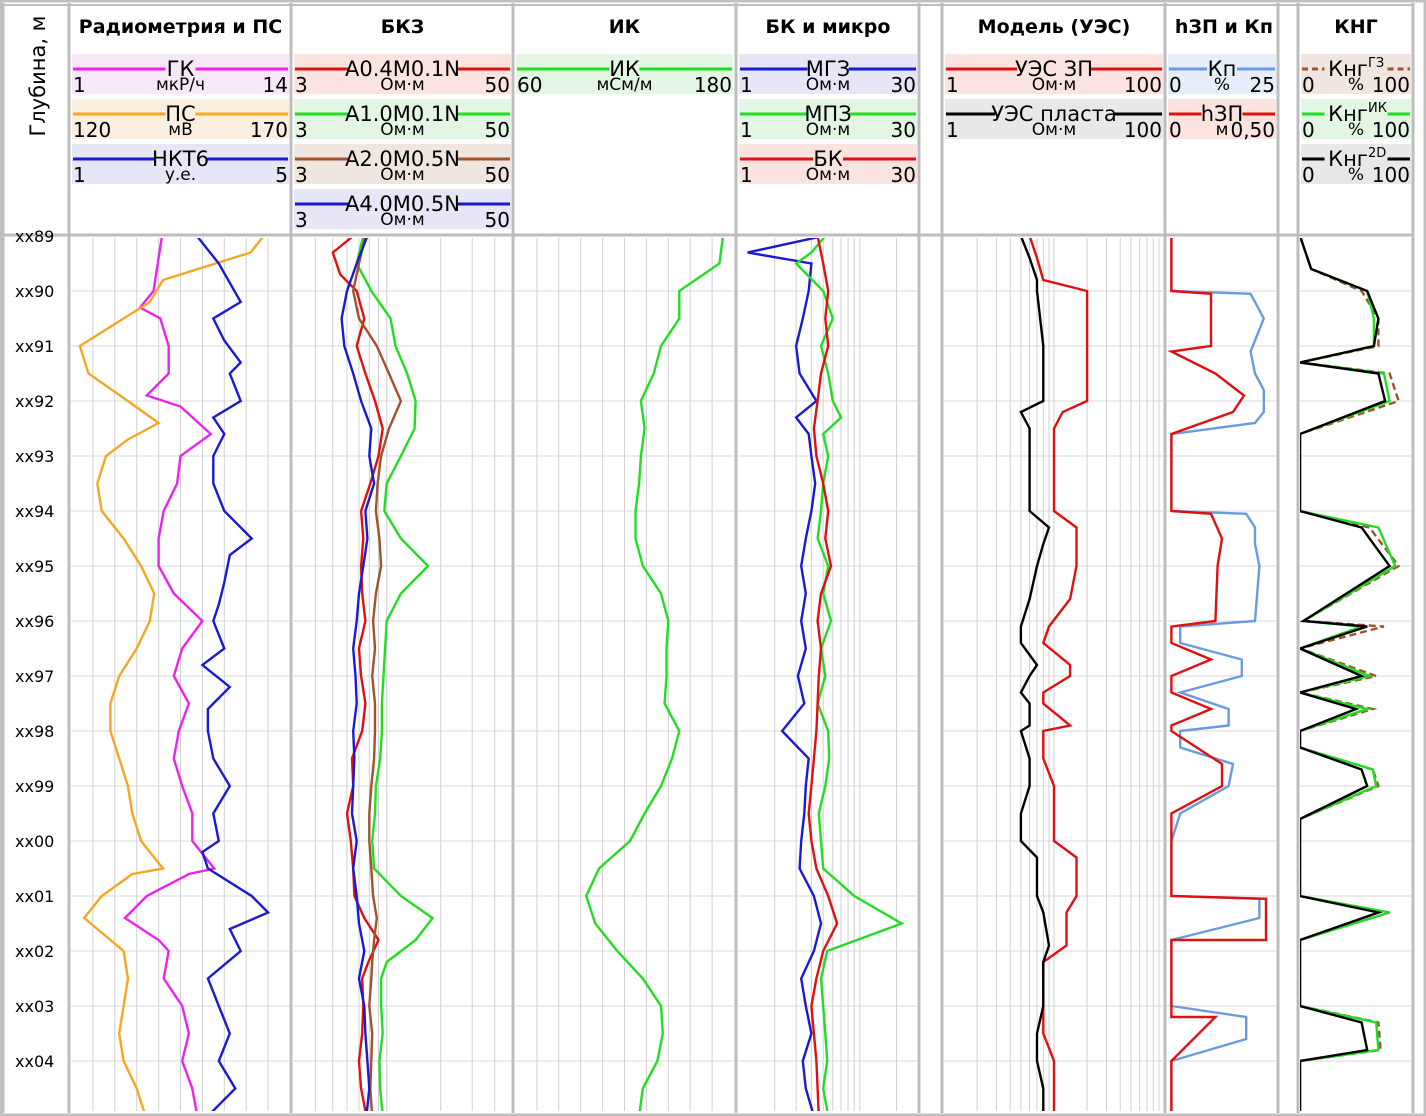  I want to click on track-title: Модель (УЭС), so click(1054, 27).